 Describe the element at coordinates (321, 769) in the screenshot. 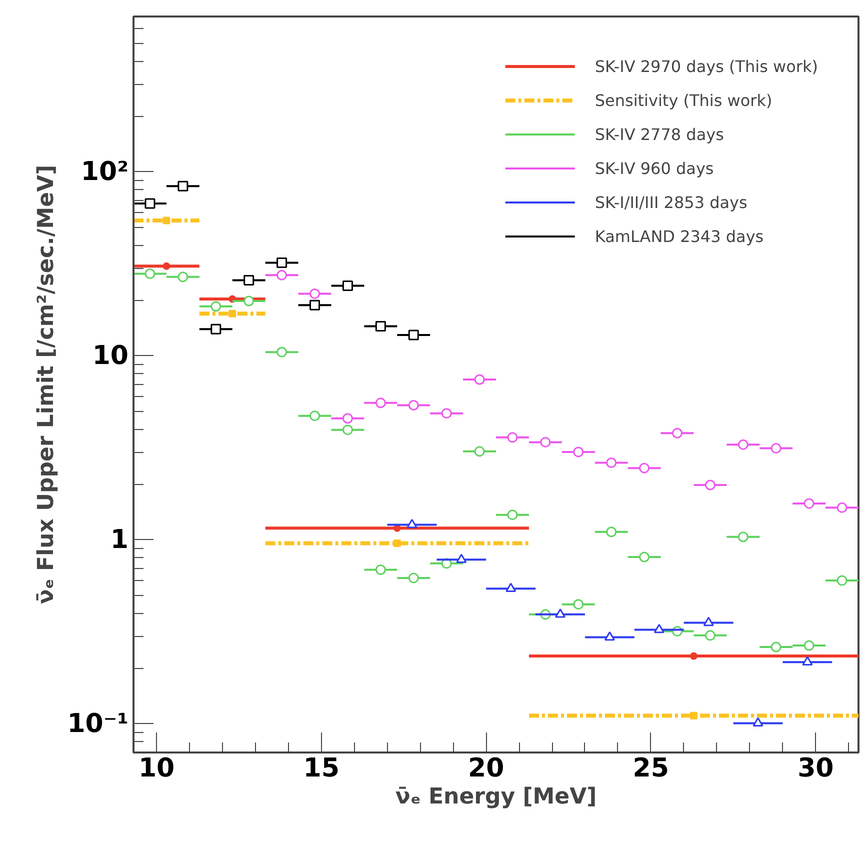

I see `x-tick-label: 15` at that location.